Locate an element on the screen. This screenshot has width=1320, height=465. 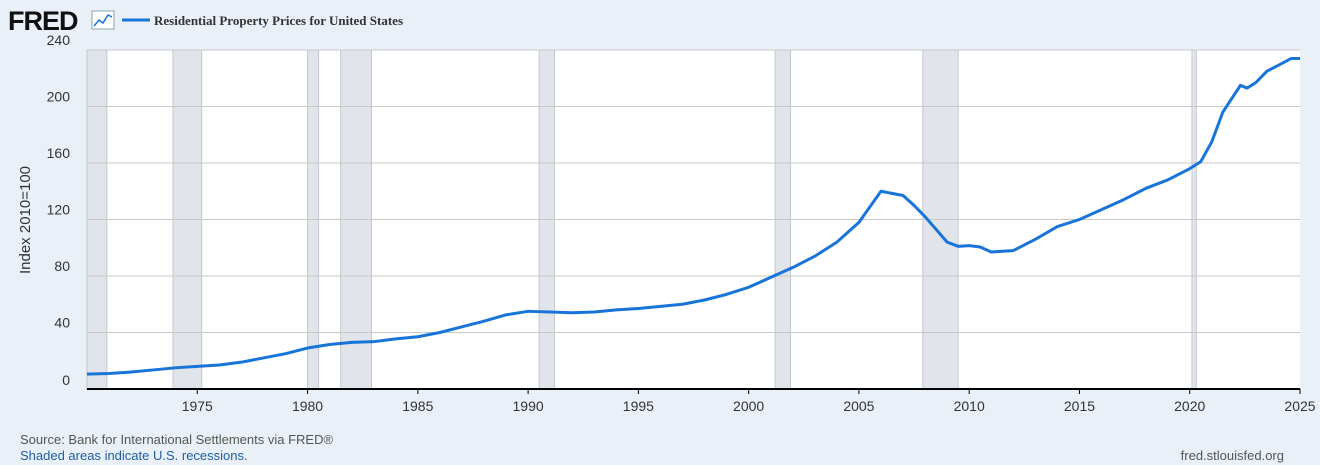
y-tick-label: 40 is located at coordinates (62, 323).